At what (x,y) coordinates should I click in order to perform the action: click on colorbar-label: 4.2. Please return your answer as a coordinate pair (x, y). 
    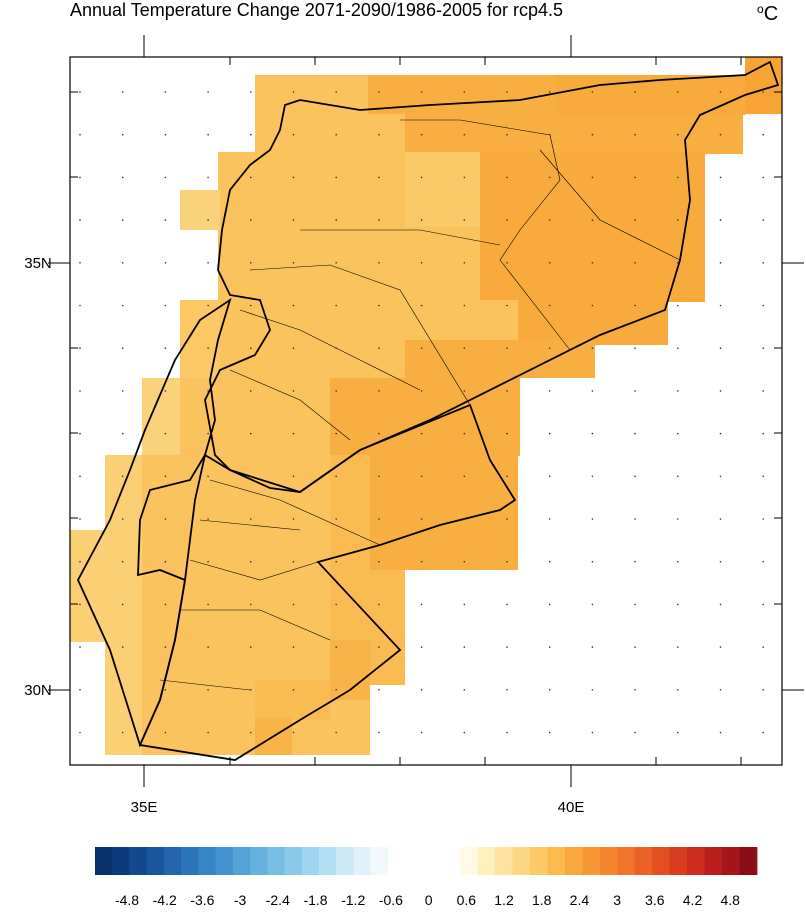
    Looking at the image, I should click on (693, 900).